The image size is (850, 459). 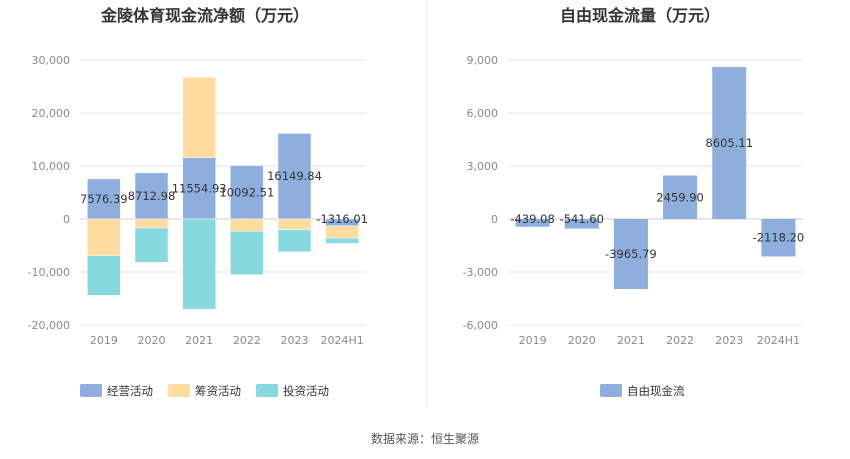 What do you see at coordinates (204, 15) in the screenshot?
I see `left-chart-title: 金陵体育现金流净额（万元）` at bounding box center [204, 15].